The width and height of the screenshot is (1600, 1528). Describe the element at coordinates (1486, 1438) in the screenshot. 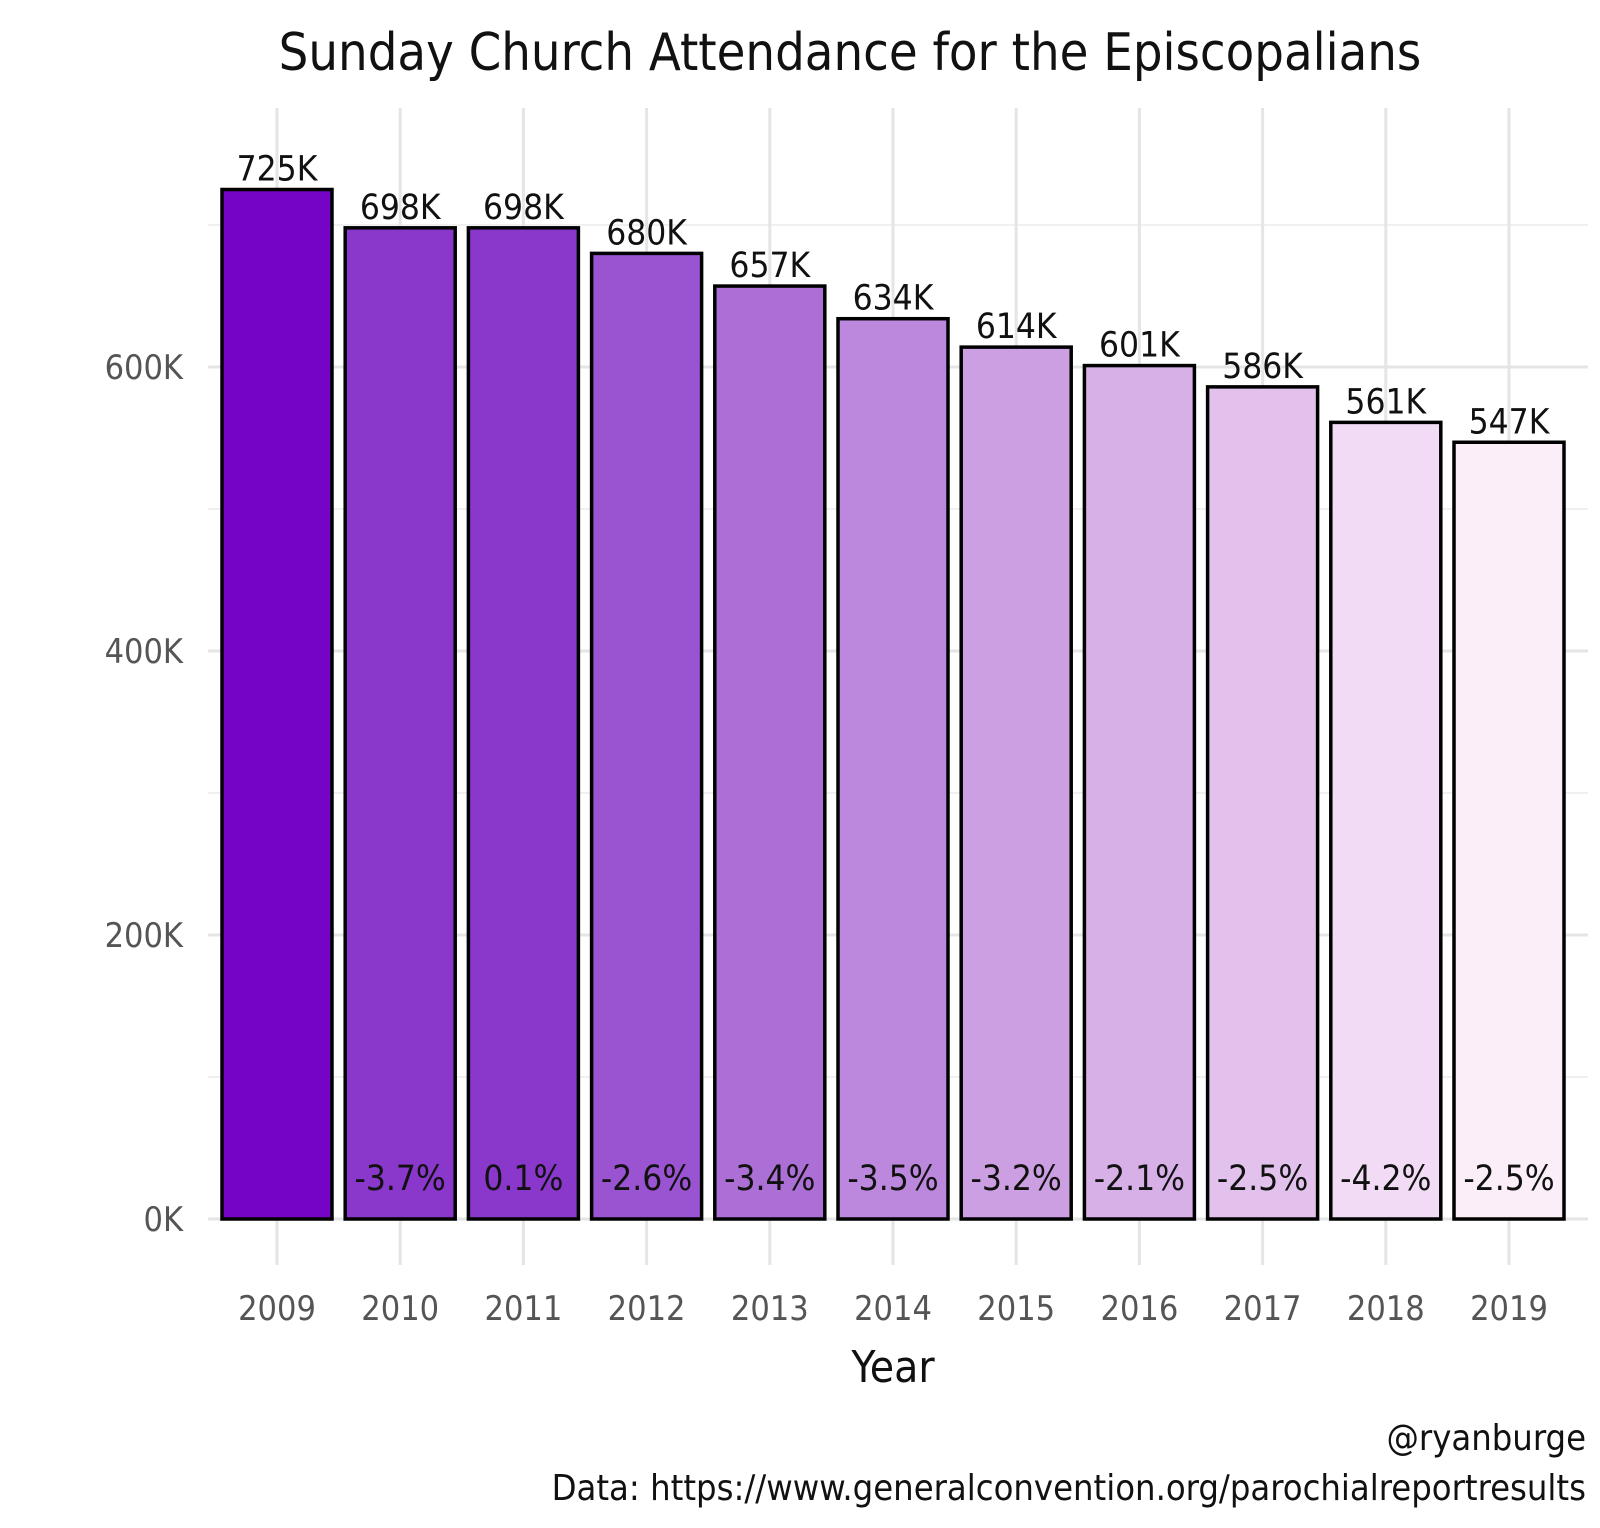

I see `caption-author: @ryanburge` at that location.